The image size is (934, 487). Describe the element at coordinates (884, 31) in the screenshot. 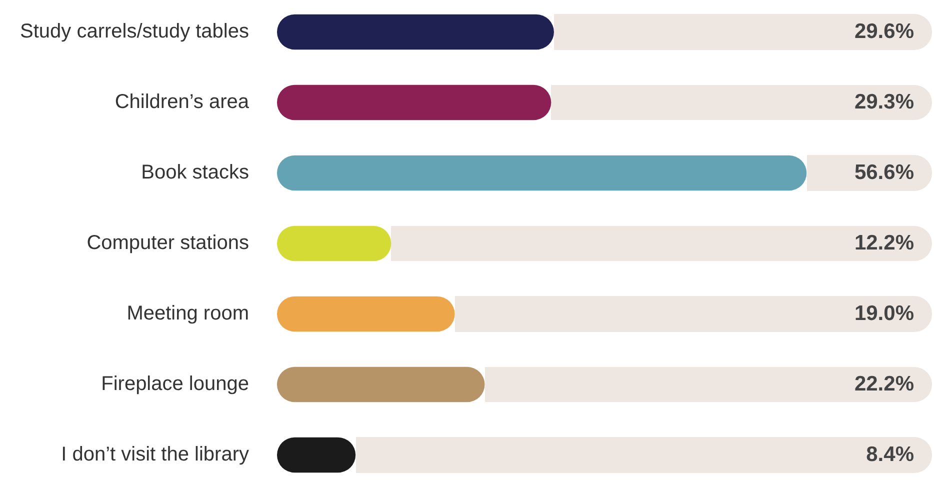

I see `data-label: 29.6%` at that location.